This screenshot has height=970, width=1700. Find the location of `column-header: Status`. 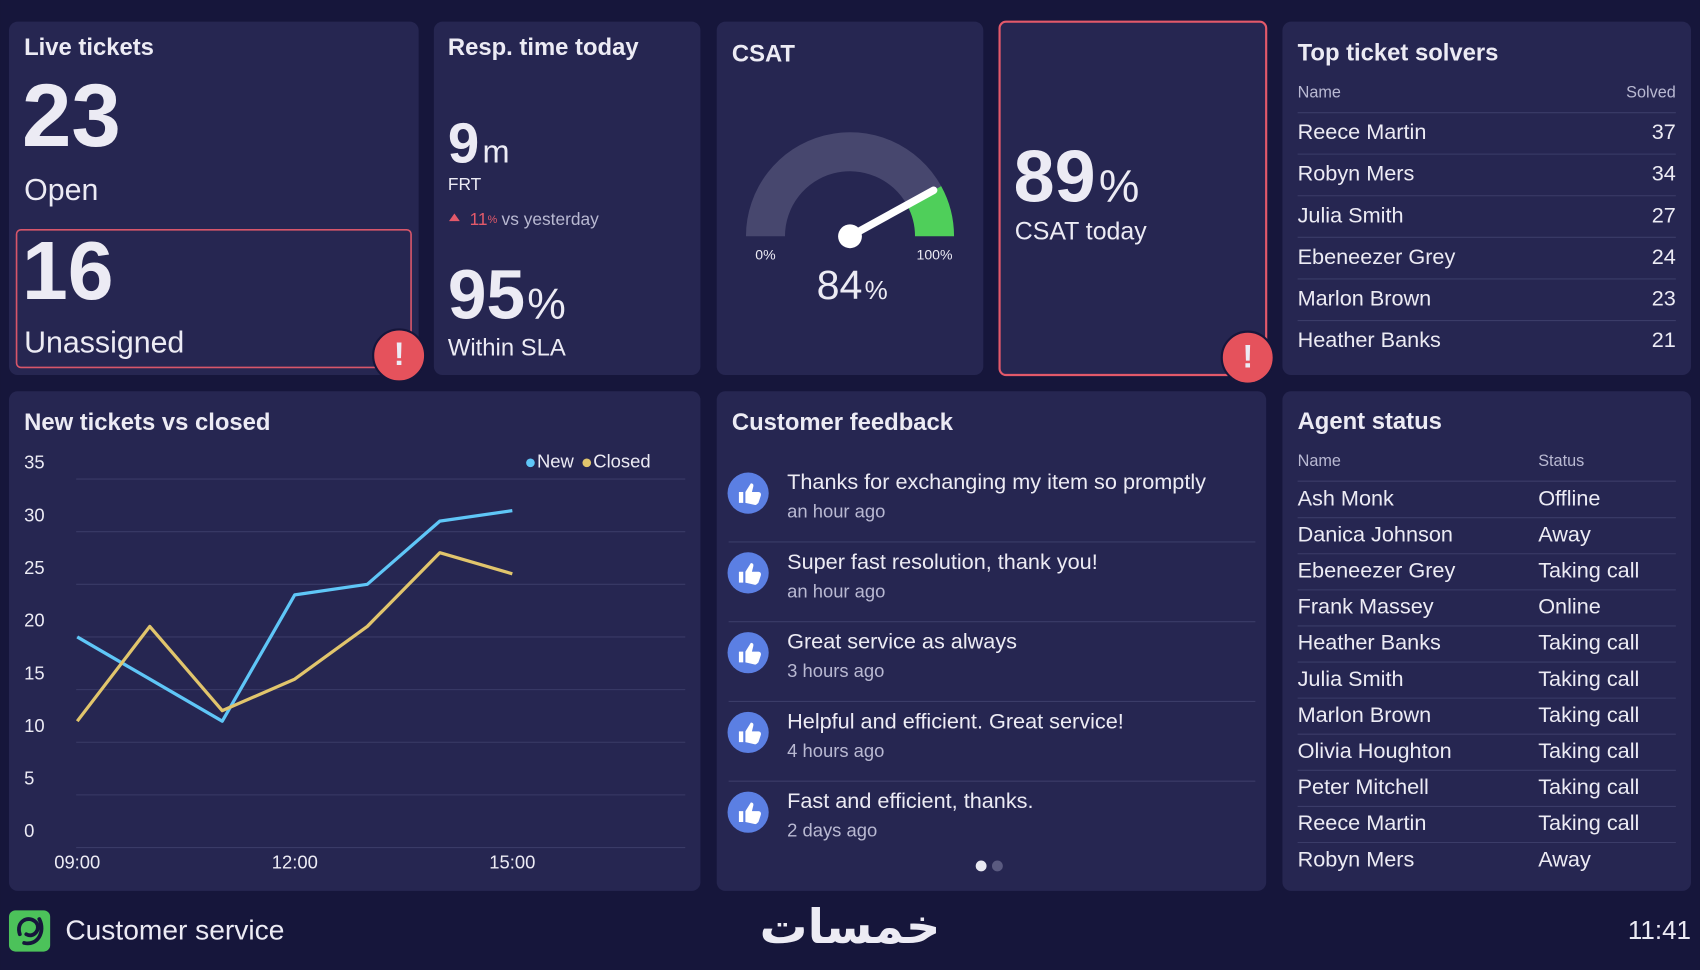

column-header: Status is located at coordinates (1561, 461).